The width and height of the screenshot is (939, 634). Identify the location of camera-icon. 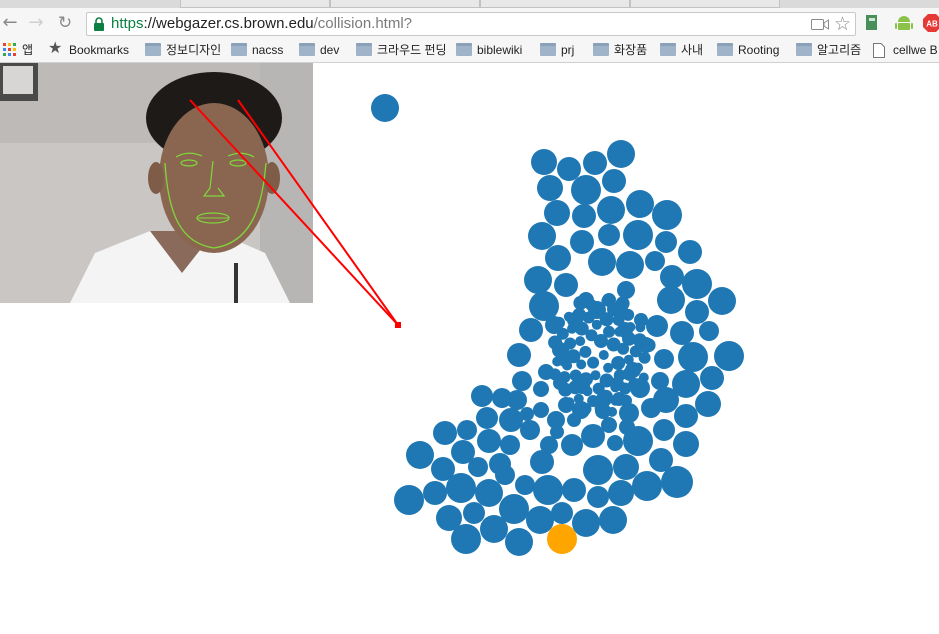
(820, 24).